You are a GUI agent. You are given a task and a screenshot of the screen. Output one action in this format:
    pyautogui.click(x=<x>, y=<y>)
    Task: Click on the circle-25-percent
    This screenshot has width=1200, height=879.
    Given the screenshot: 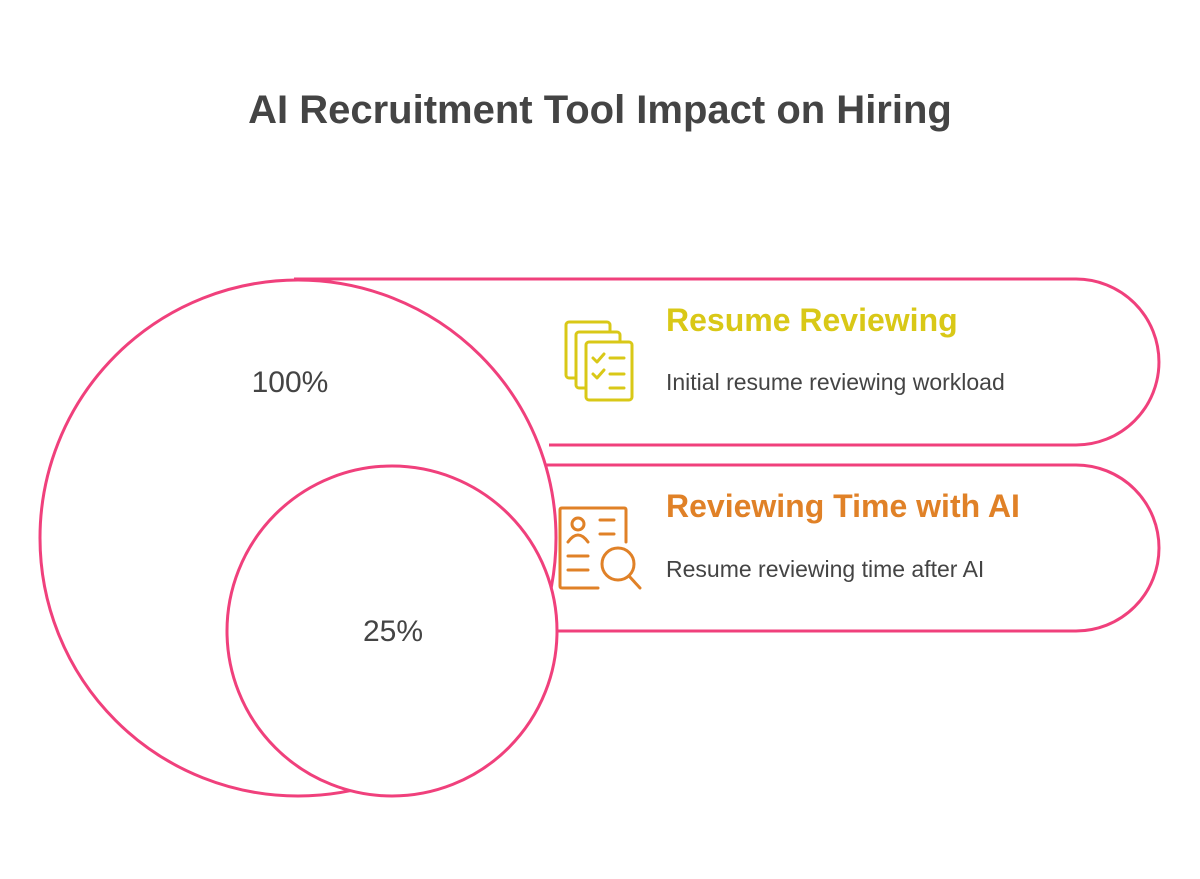 What is the action you would take?
    pyautogui.click(x=392, y=631)
    